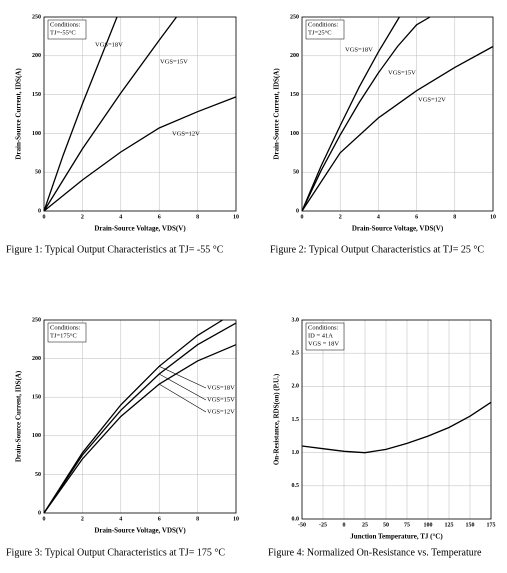  What do you see at coordinates (407, 525) in the screenshot?
I see `x-tick-label: 75` at bounding box center [407, 525].